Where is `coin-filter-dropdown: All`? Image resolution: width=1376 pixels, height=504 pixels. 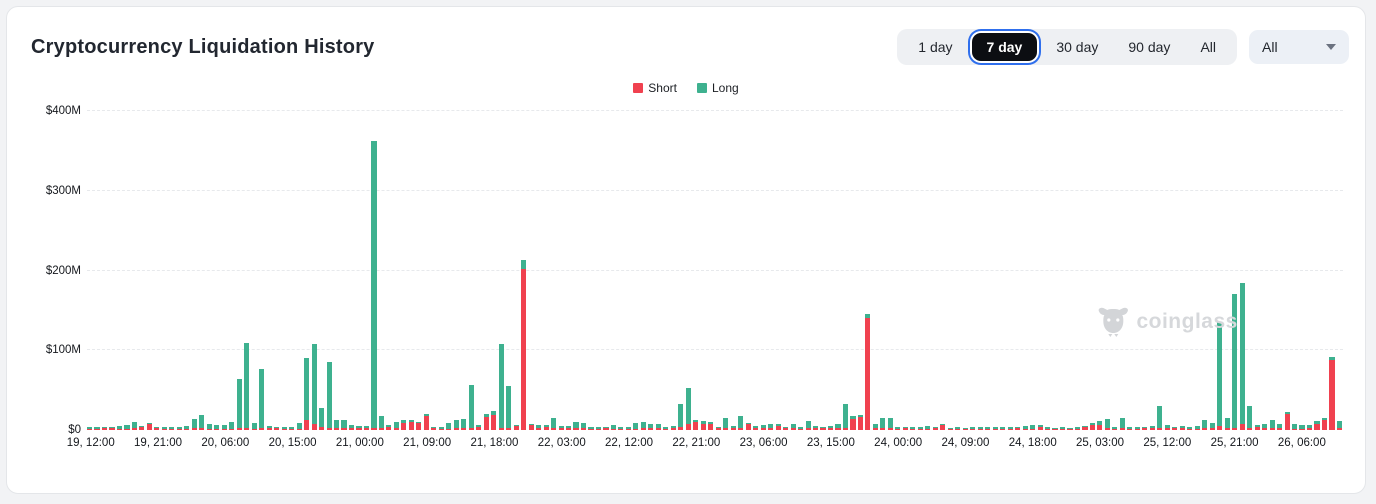
coin-filter-dropdown: All is located at coordinates (1299, 47).